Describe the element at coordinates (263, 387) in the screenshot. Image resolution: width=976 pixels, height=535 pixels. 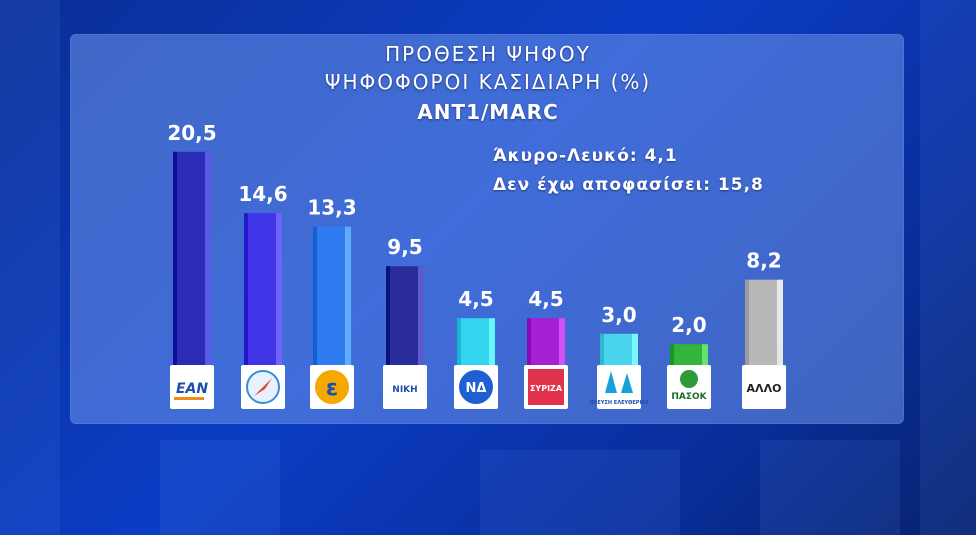
I see `compass-needle-icon` at that location.